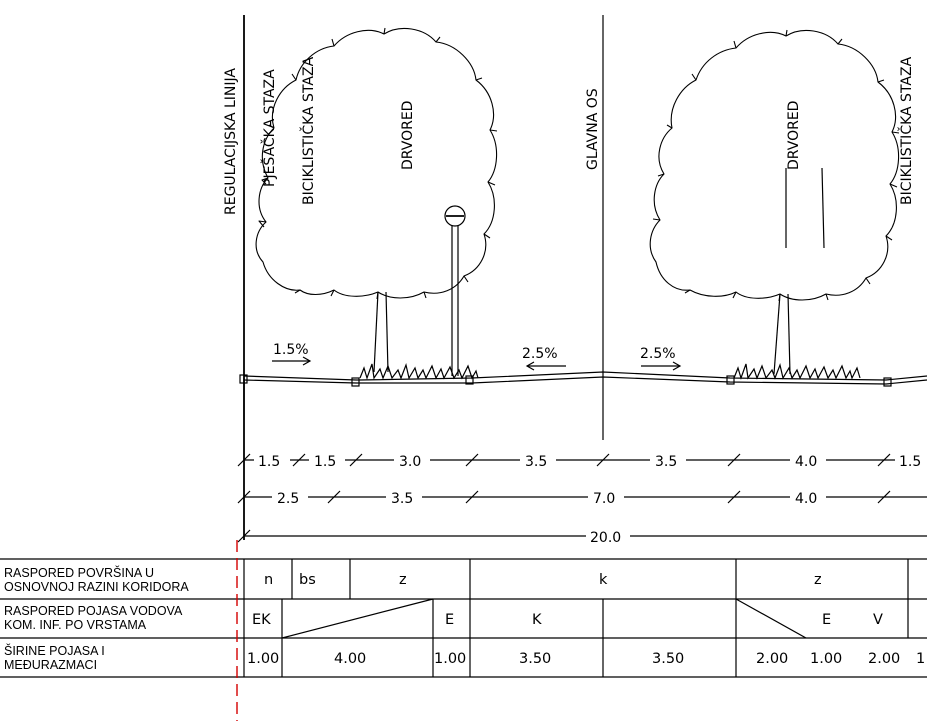  What do you see at coordinates (288, 499) in the screenshot?
I see `dim-value: 2.5` at bounding box center [288, 499].